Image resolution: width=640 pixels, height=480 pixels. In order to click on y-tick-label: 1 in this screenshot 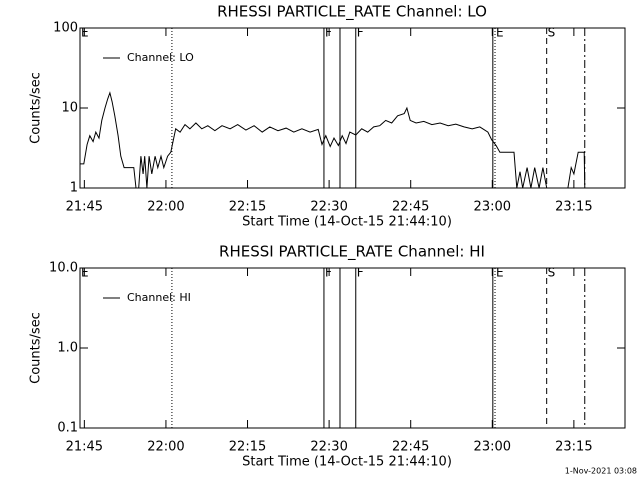, I will do `click(74, 188)`.